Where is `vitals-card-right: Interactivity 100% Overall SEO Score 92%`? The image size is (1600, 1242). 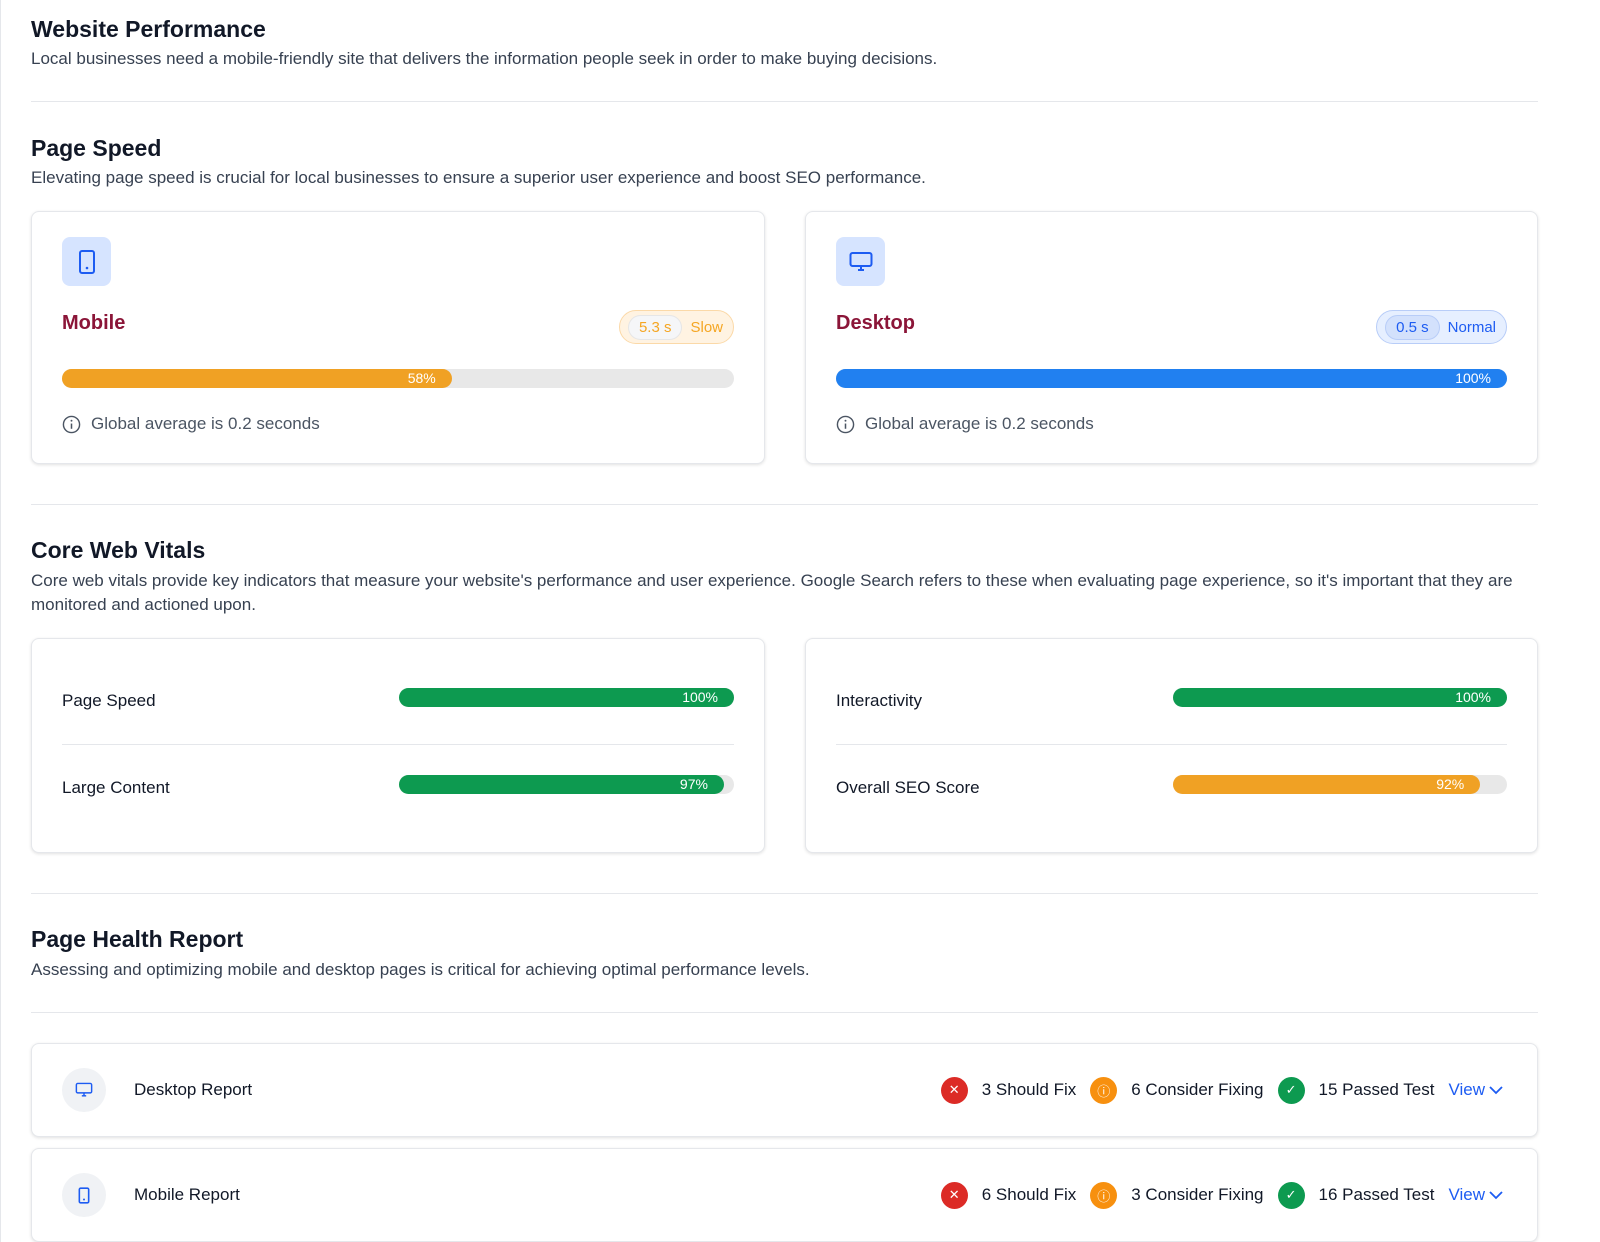 vitals-card-right: Interactivity 100% Overall SEO Score 92% is located at coordinates (1171, 745).